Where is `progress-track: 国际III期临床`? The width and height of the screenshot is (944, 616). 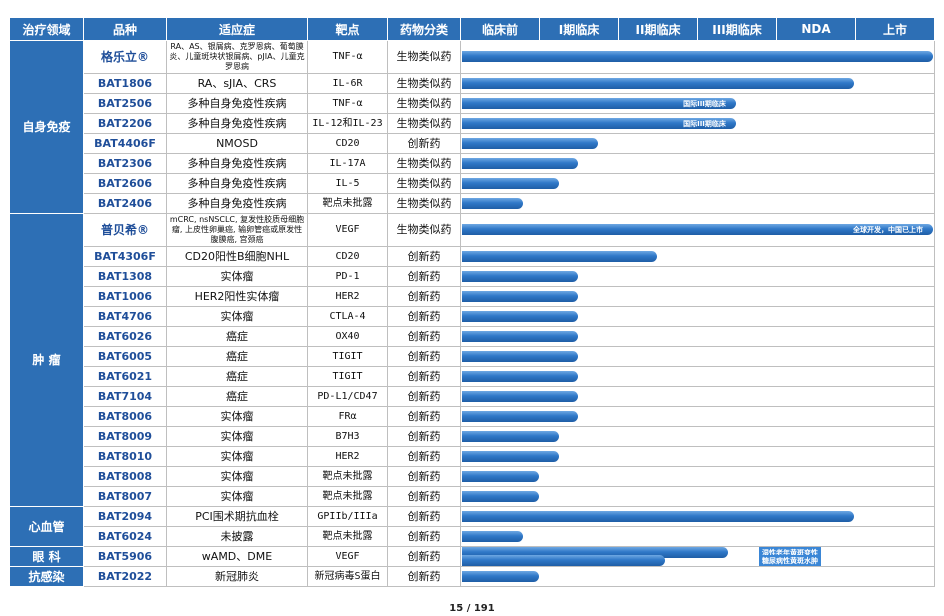
progress-track: 国际III期临床 is located at coordinates (698, 124).